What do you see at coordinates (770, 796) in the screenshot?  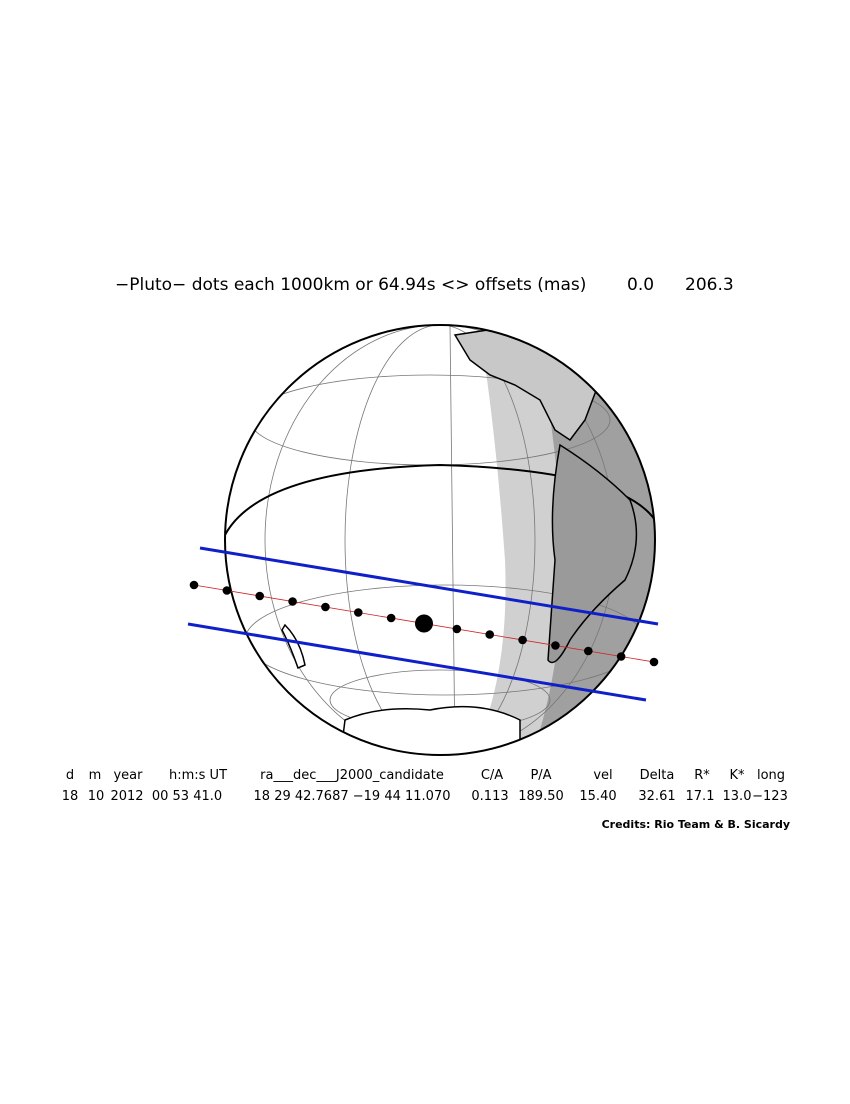 I see `cell: −123` at bounding box center [770, 796].